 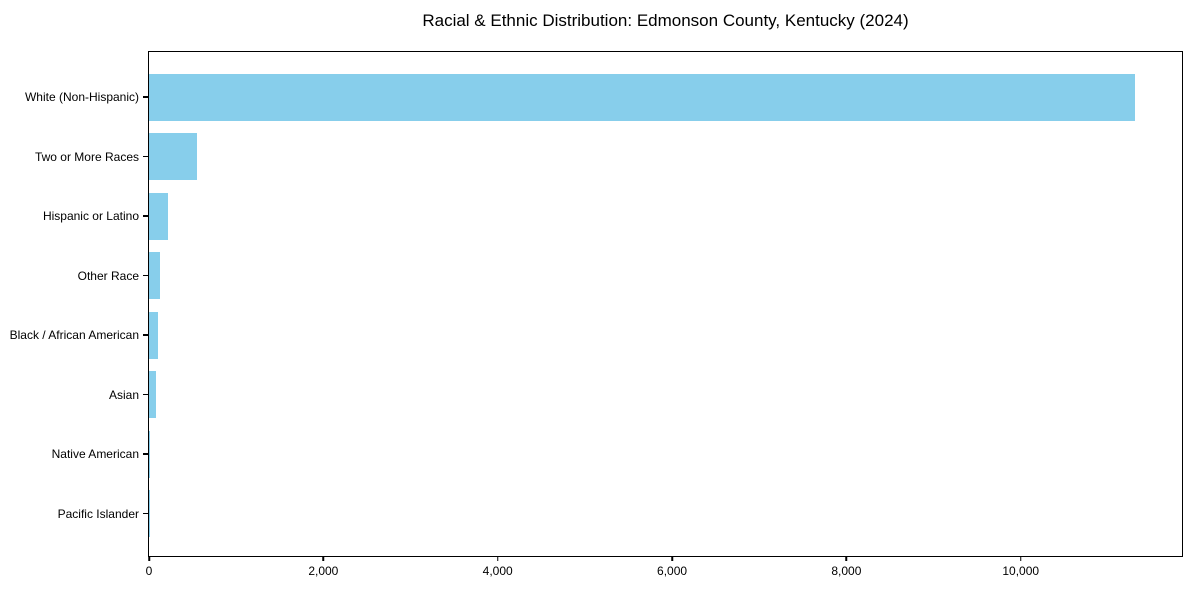 What do you see at coordinates (108, 275) in the screenshot?
I see `y-tick-label-other-race: Other Race` at bounding box center [108, 275].